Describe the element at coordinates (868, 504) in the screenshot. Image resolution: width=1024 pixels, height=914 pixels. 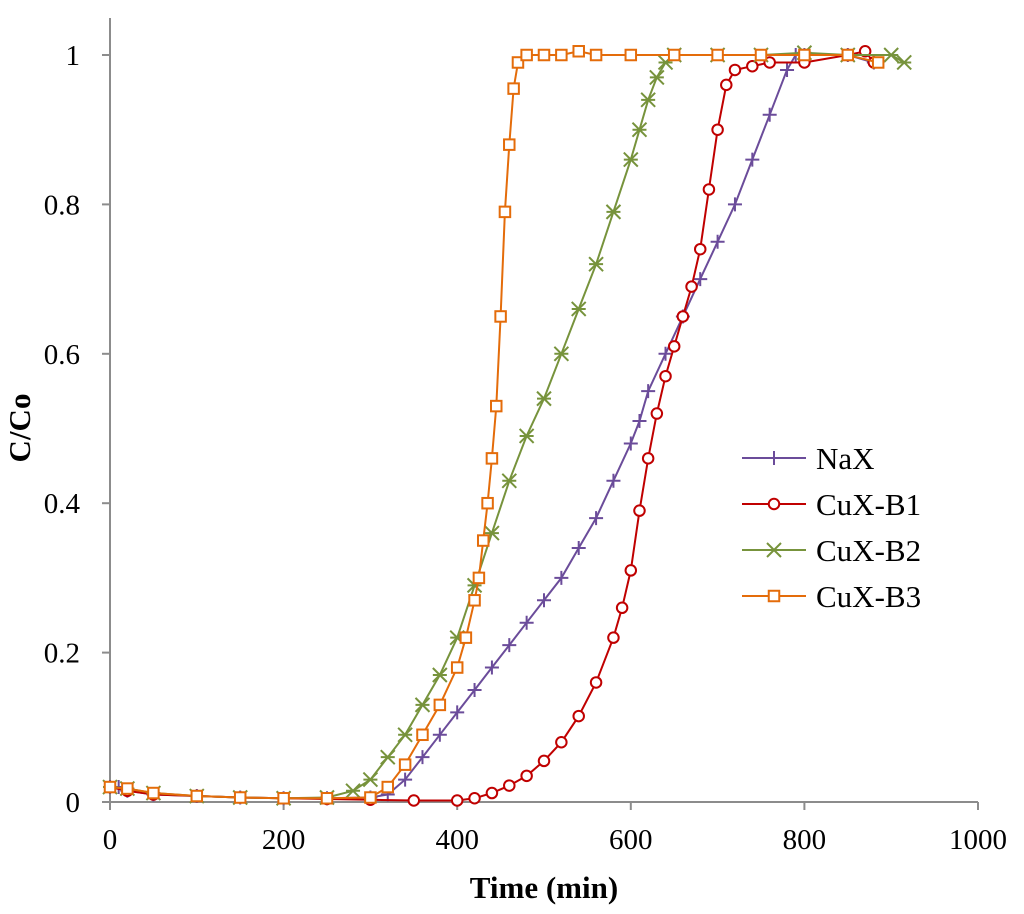
I see `legend-label: CuX-B1` at that location.